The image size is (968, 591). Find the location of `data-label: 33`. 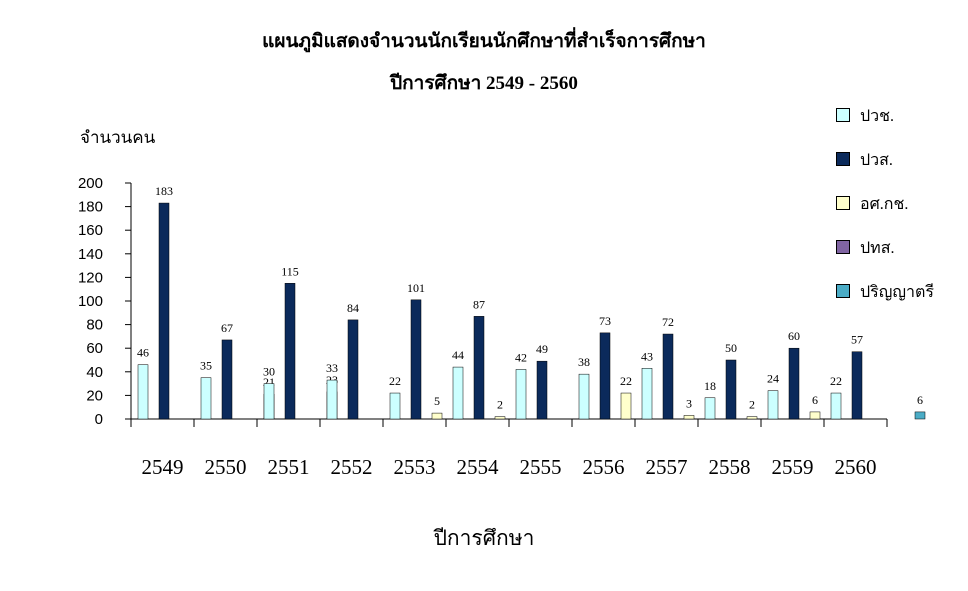

data-label: 33 is located at coordinates (332, 368).